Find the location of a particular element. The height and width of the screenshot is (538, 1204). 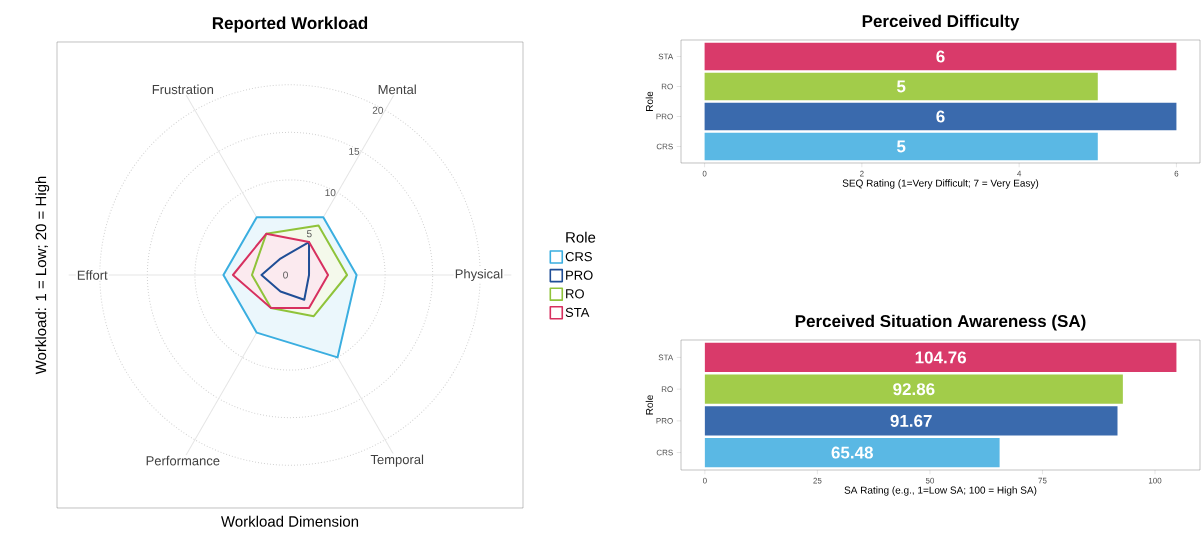

y-tick-label: 20 is located at coordinates (378, 110).